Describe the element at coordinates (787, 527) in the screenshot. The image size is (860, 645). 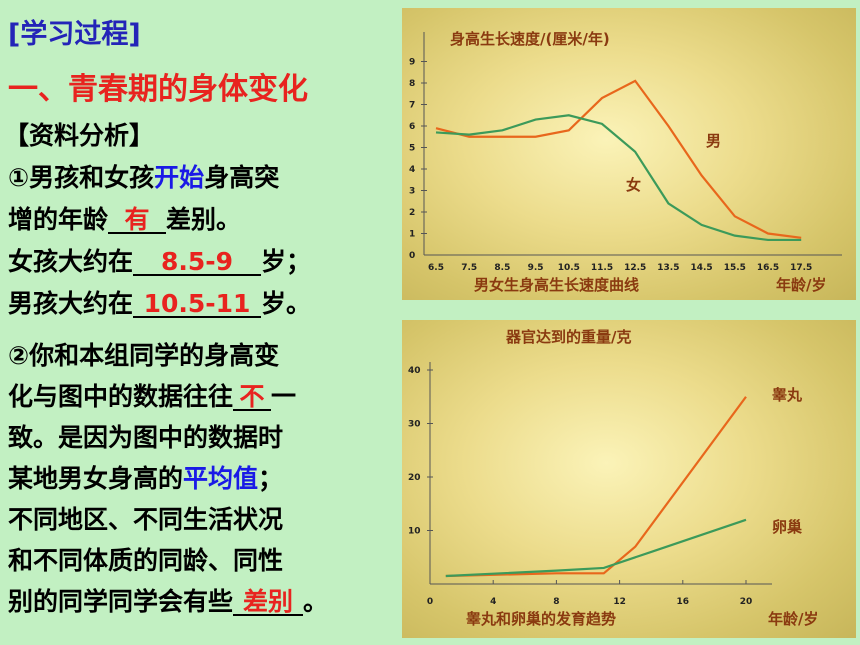
I see `chart-2-series-label-ovary: 卵巢` at that location.